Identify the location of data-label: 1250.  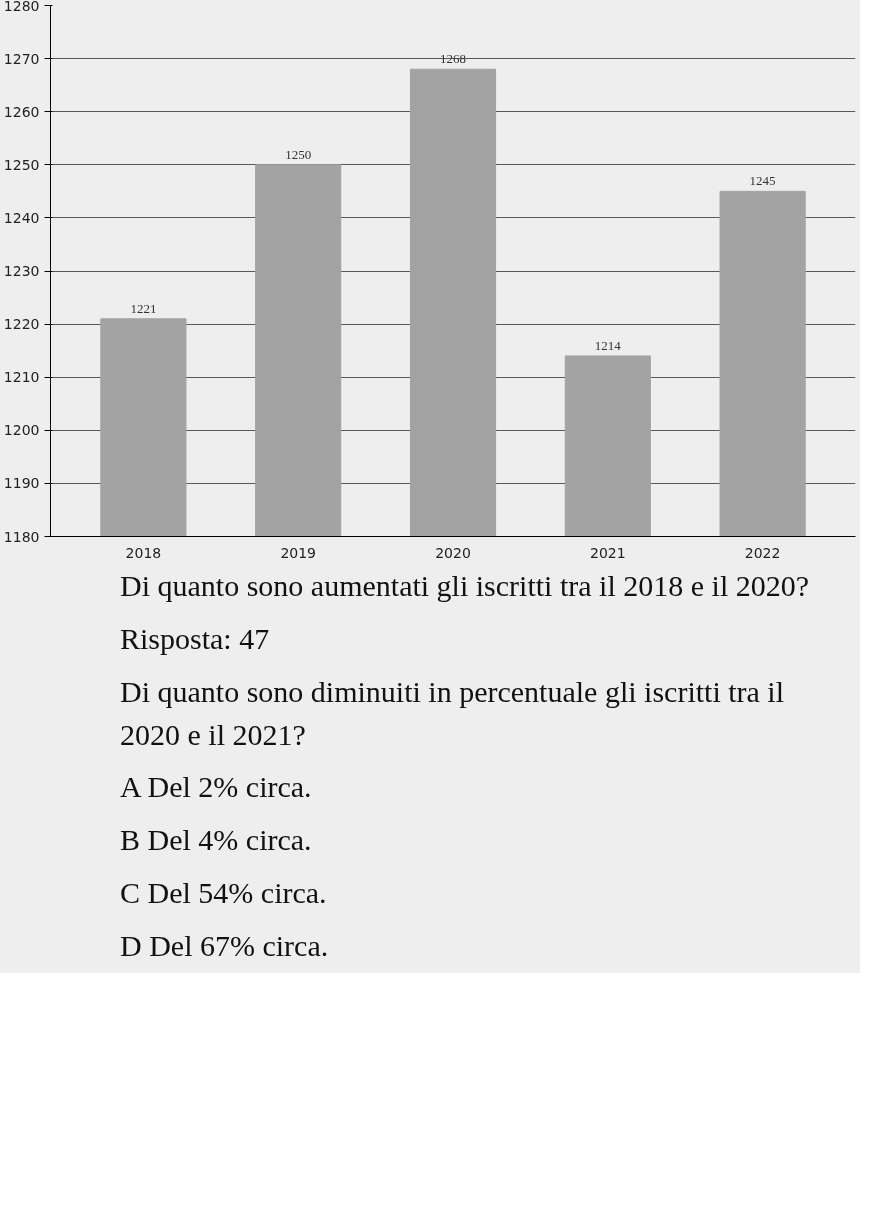
(298, 154).